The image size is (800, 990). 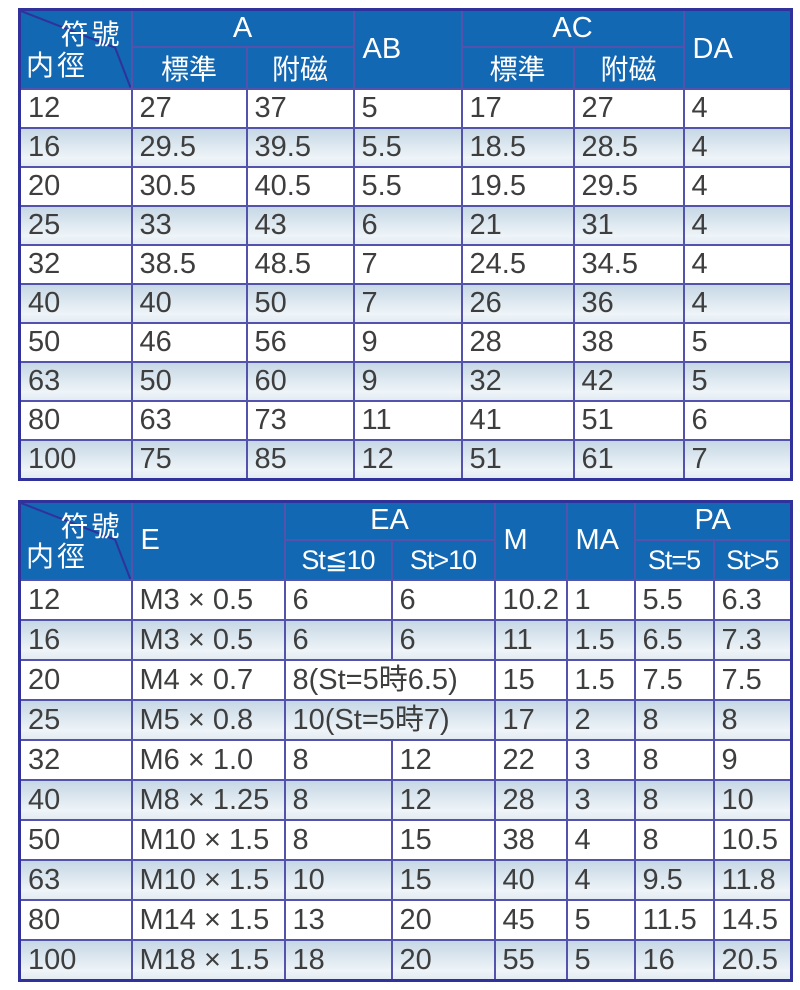 What do you see at coordinates (208, 680) in the screenshot?
I see `cell: M4 × 0.7` at bounding box center [208, 680].